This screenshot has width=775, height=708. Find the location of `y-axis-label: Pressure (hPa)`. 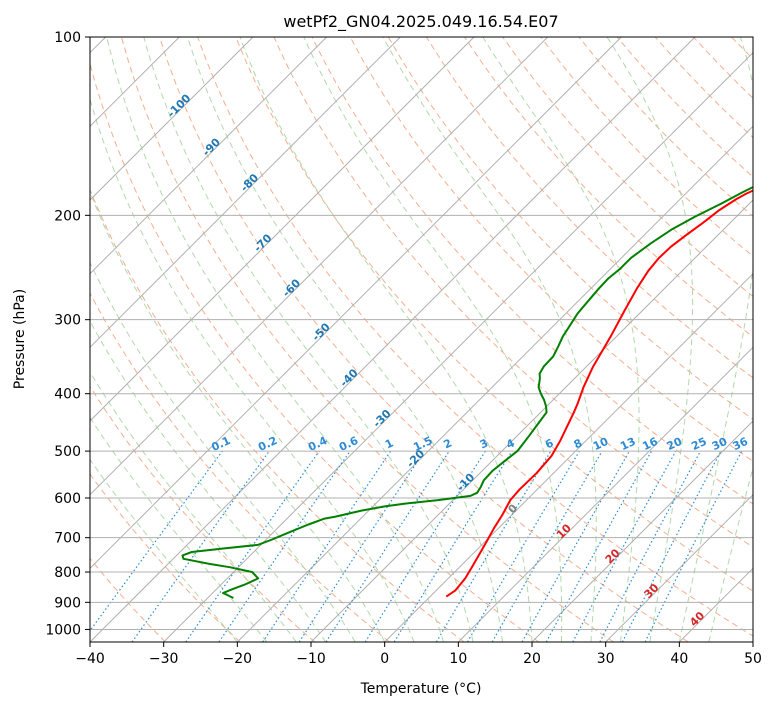

y-axis-label: Pressure (hPa) is located at coordinates (20, 339).